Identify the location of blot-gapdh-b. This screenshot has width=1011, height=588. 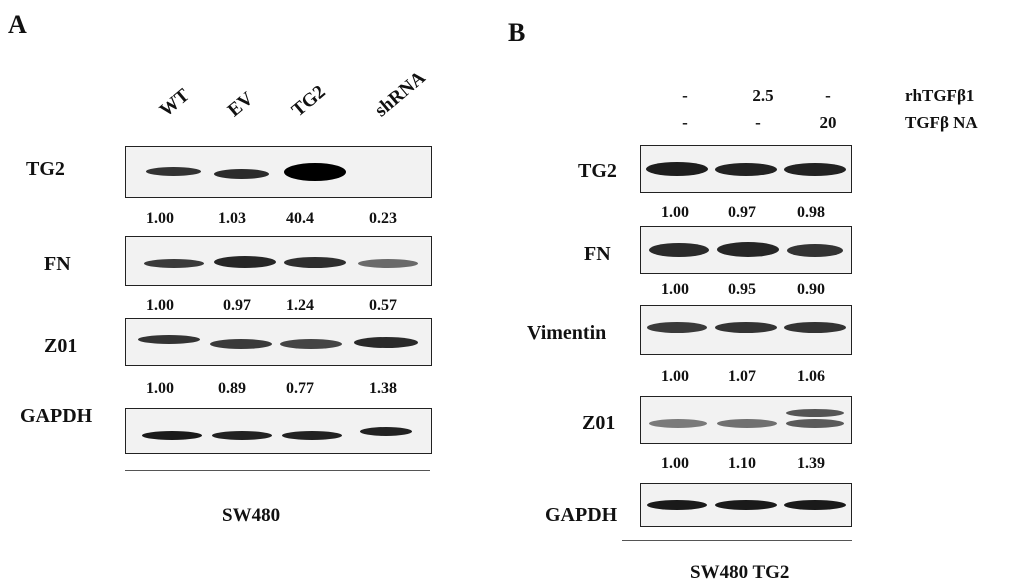
(746, 505).